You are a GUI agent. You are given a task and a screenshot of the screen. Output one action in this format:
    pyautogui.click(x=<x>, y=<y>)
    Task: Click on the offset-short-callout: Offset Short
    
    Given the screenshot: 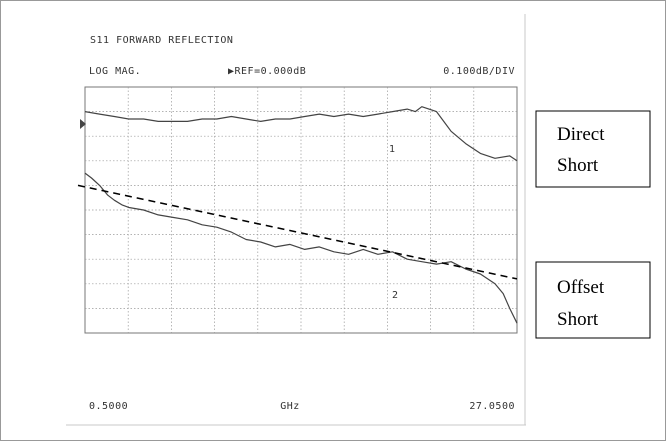 What is the action you would take?
    pyautogui.click(x=593, y=300)
    